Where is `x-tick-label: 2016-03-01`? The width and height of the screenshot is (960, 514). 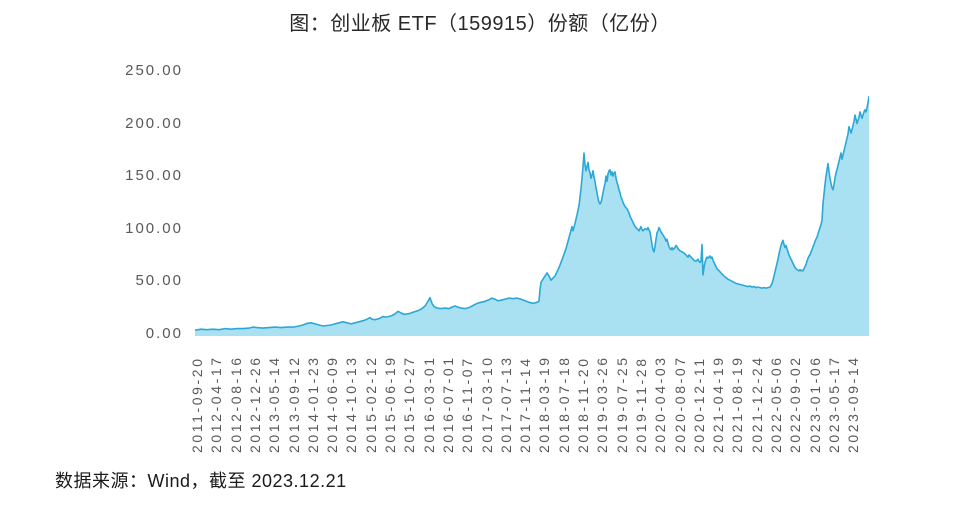 x-tick-label: 2016-03-01 is located at coordinates (428, 404).